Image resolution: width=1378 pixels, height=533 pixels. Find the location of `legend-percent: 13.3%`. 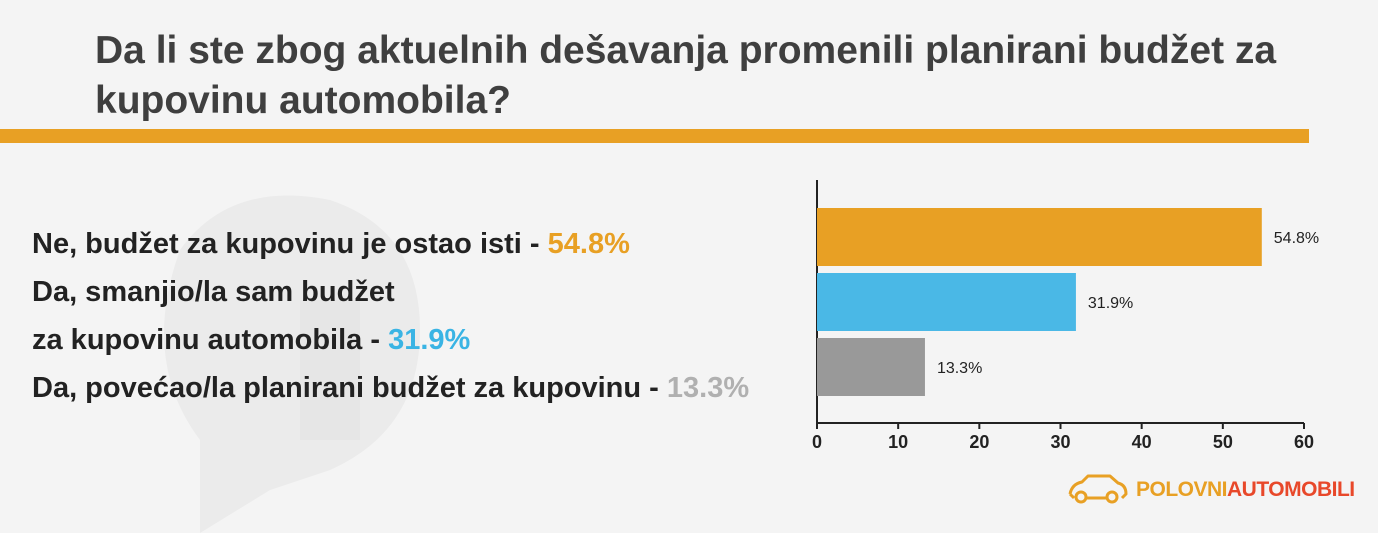

legend-percent: 13.3% is located at coordinates (708, 388).